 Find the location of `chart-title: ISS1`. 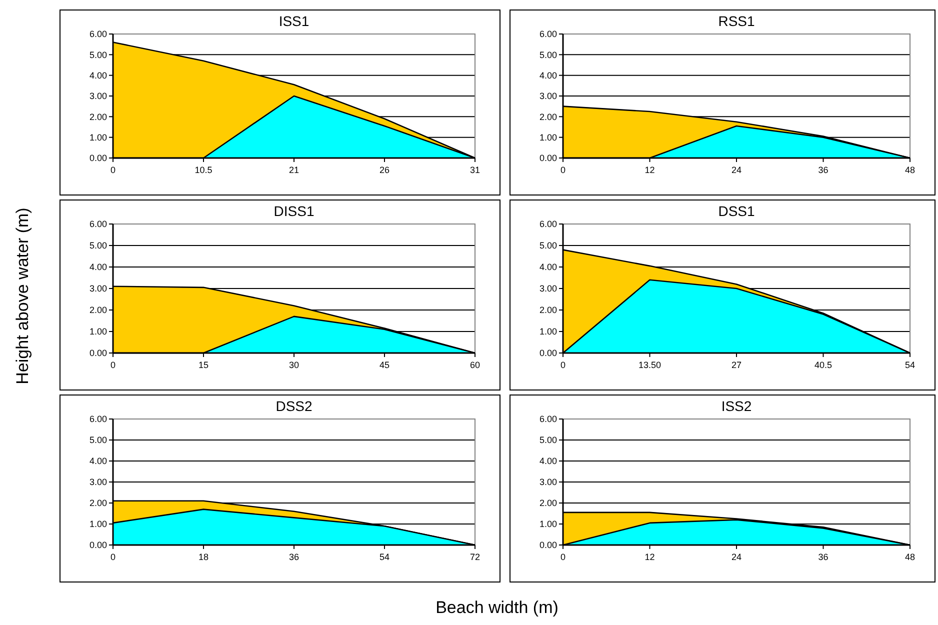

chart-title: ISS1 is located at coordinates (294, 21).